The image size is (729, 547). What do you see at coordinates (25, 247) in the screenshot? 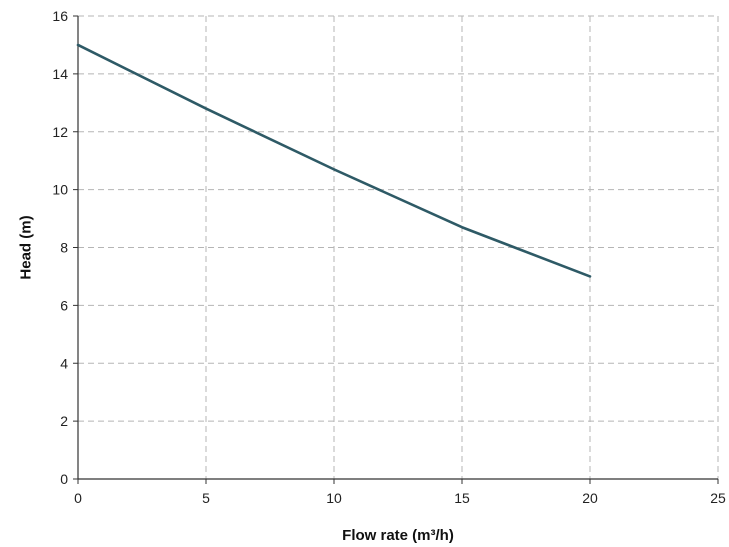
I see `y-axis-title: Head (m)` at bounding box center [25, 247].